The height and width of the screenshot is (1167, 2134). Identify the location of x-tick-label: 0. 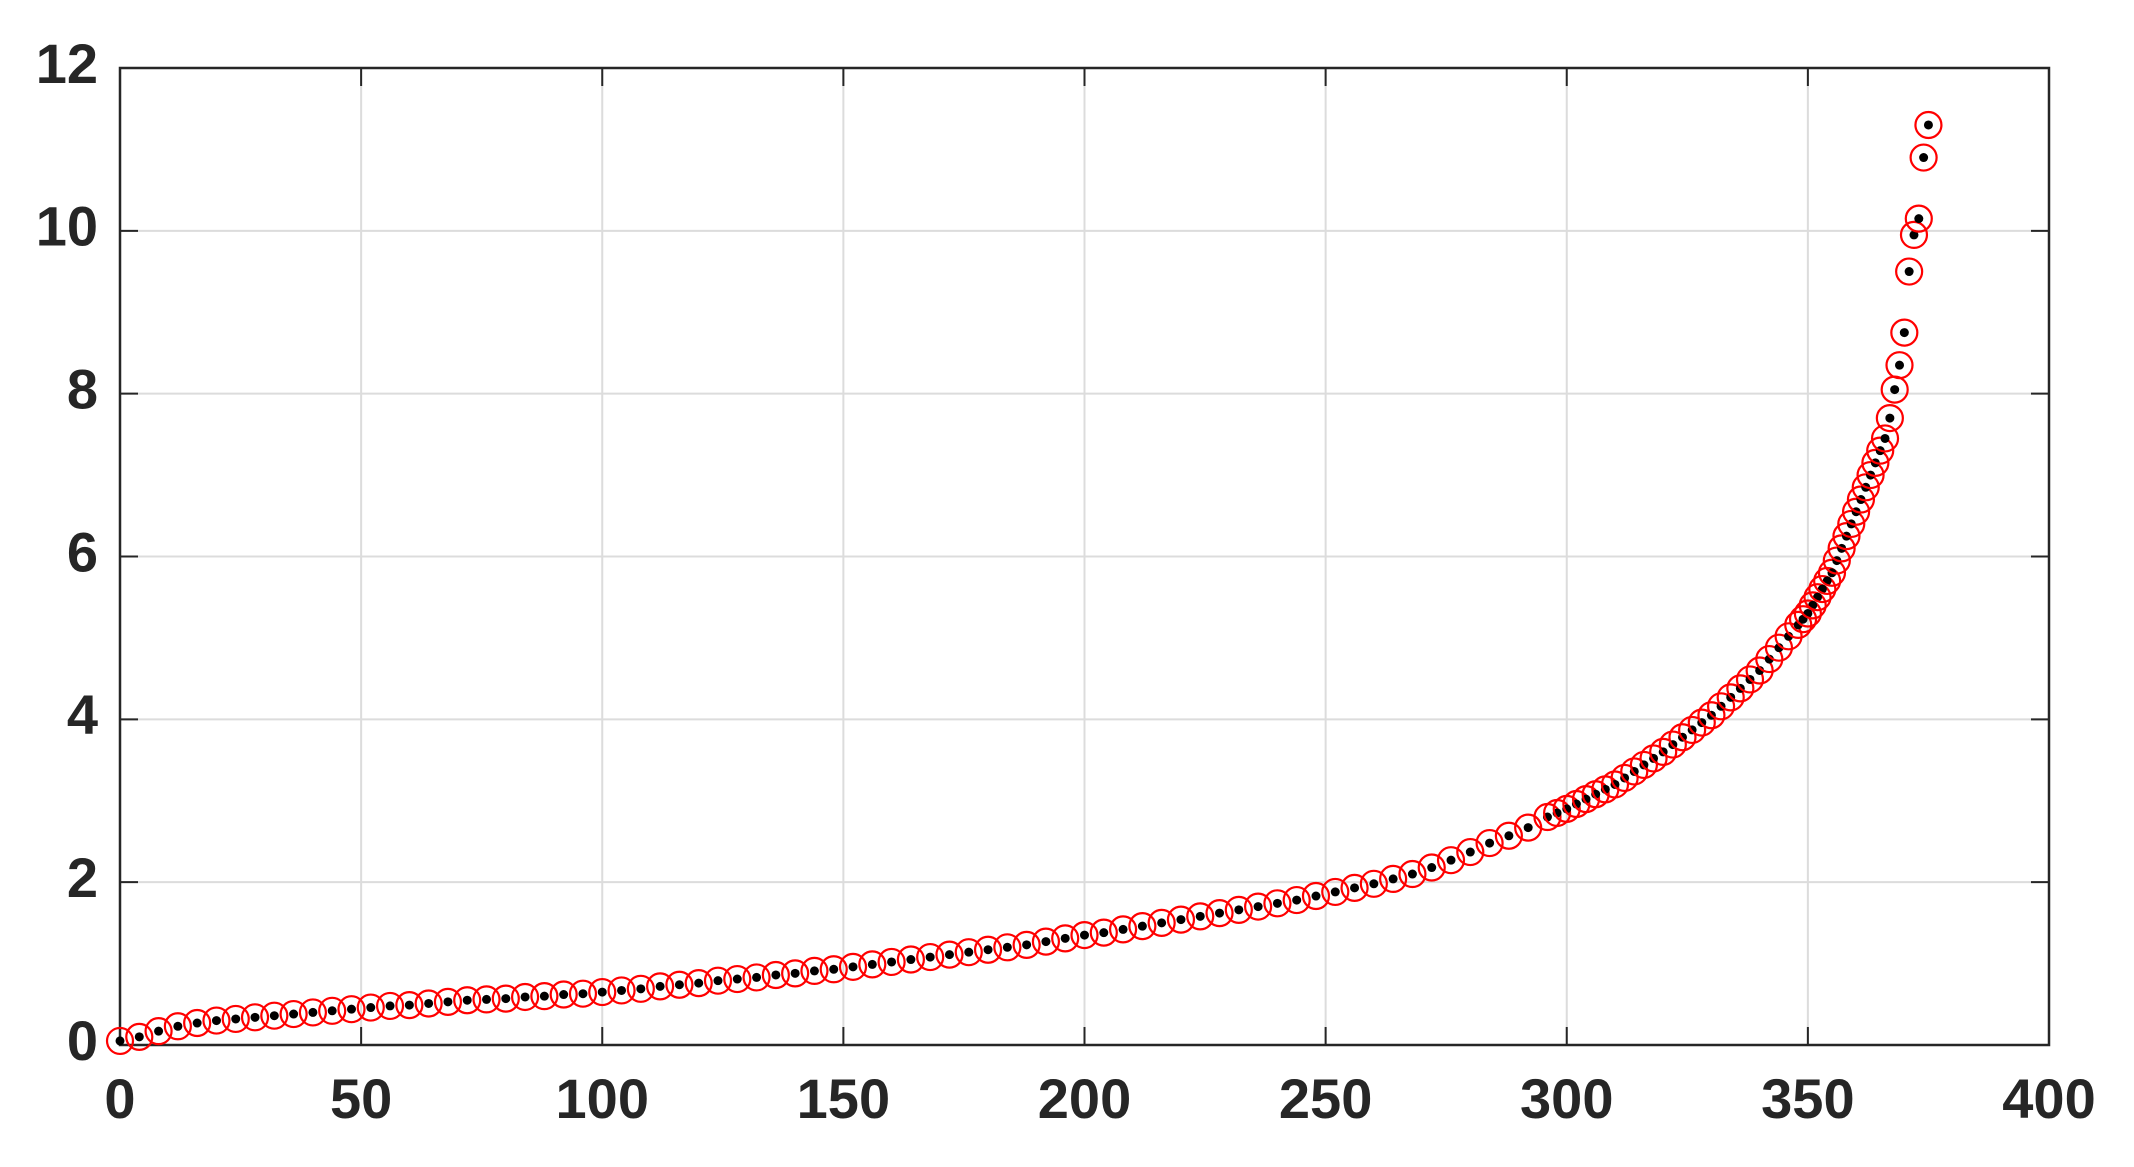
(119, 1098).